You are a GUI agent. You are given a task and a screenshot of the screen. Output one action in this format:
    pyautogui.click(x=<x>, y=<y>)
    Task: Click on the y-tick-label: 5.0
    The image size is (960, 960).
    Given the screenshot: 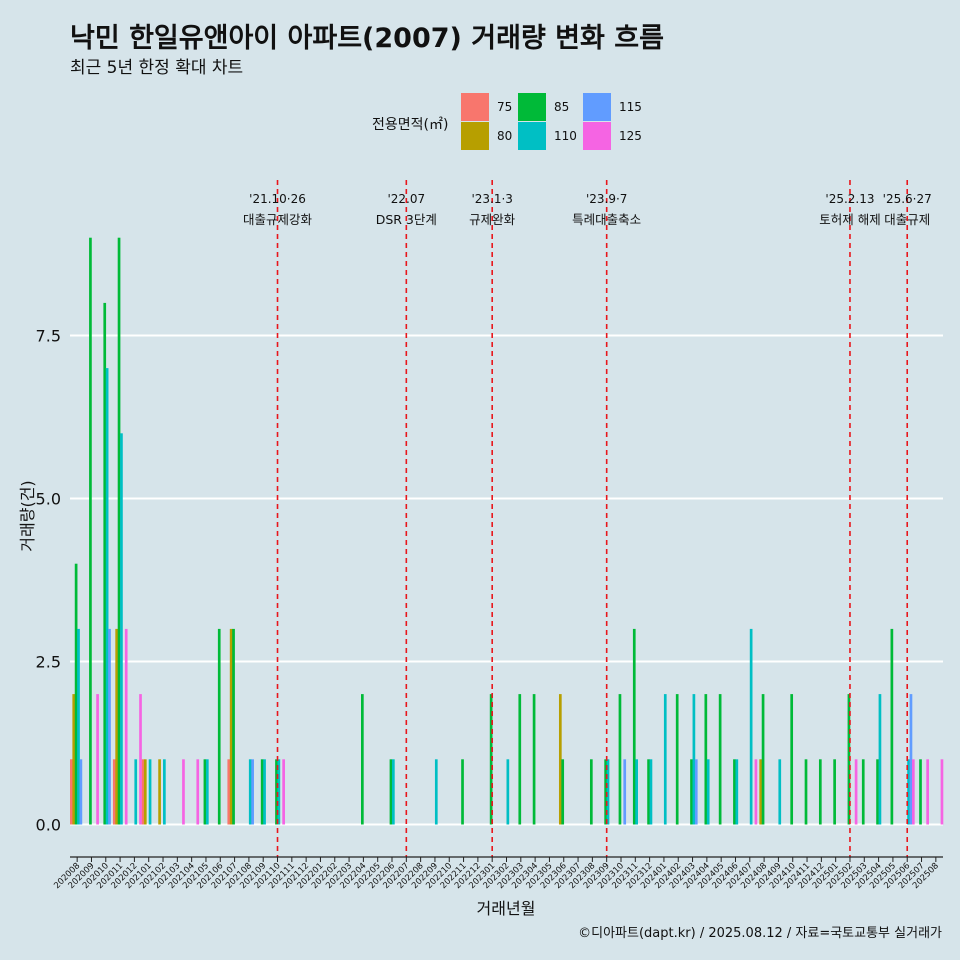 What is the action you would take?
    pyautogui.click(x=48, y=499)
    